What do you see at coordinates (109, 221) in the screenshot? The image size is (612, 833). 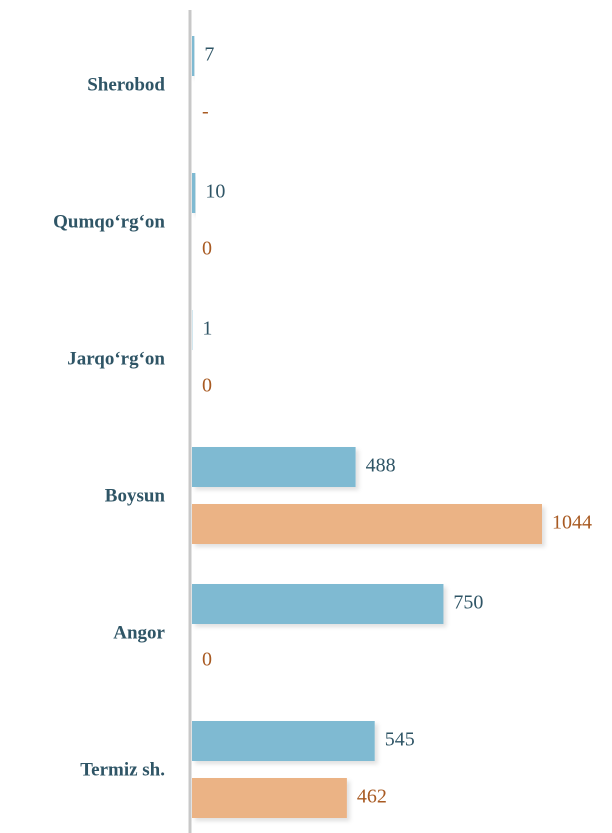 I see `category-label: Qumqo‘rg‘on` at bounding box center [109, 221].